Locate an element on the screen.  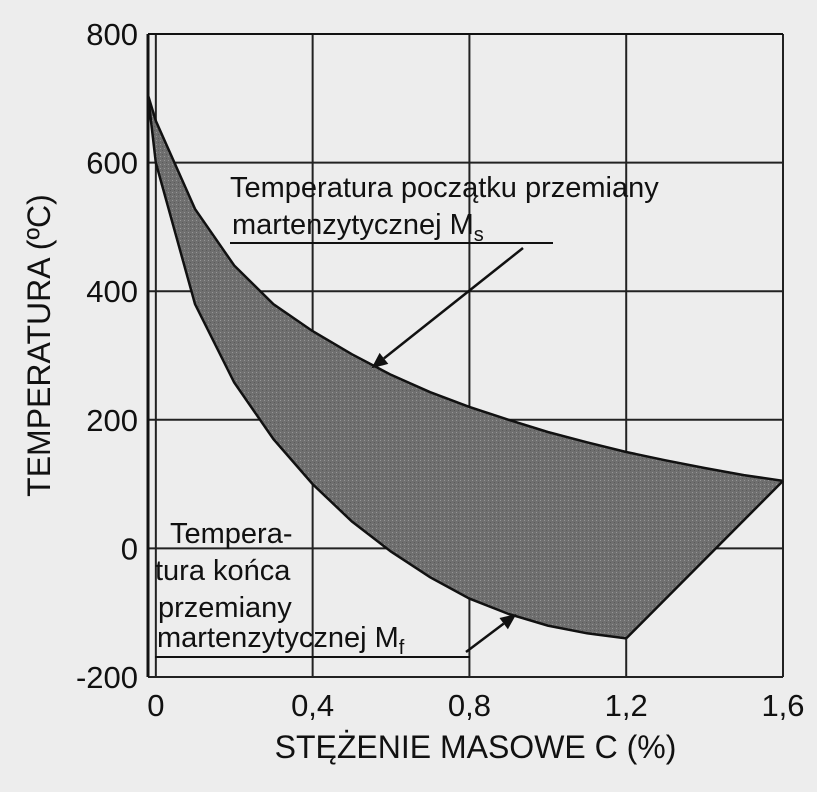
mf-annotation-line-1: Tempera- is located at coordinates (231, 534).